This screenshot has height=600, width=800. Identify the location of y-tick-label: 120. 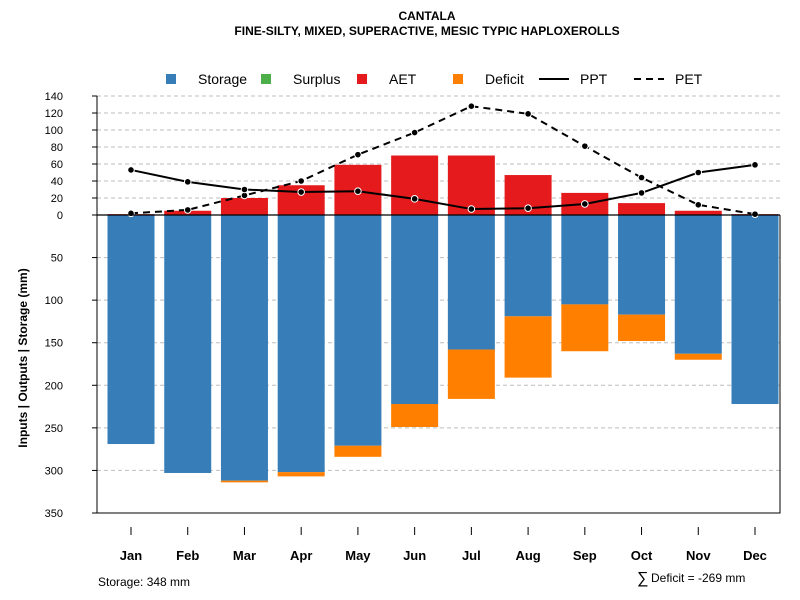
(54, 114).